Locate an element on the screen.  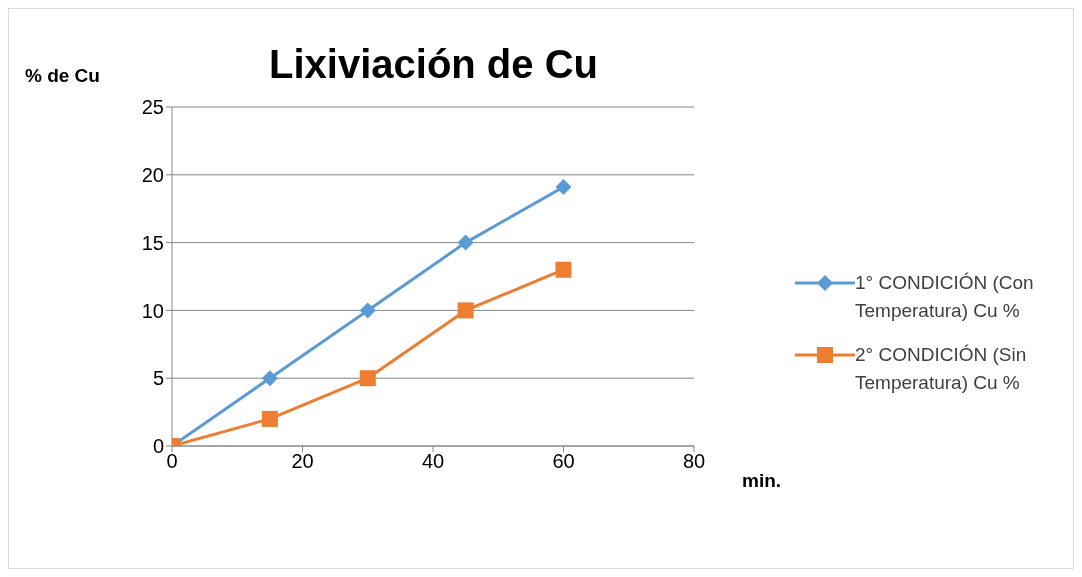
y-tick-label: 5 is located at coordinates (158, 378).